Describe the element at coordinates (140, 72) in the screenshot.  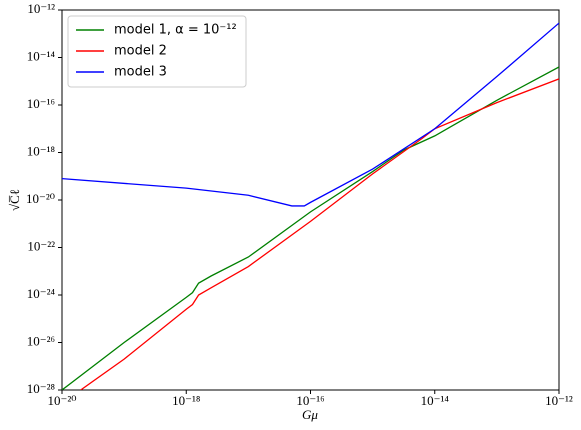
I see `legend-label: model 3` at that location.